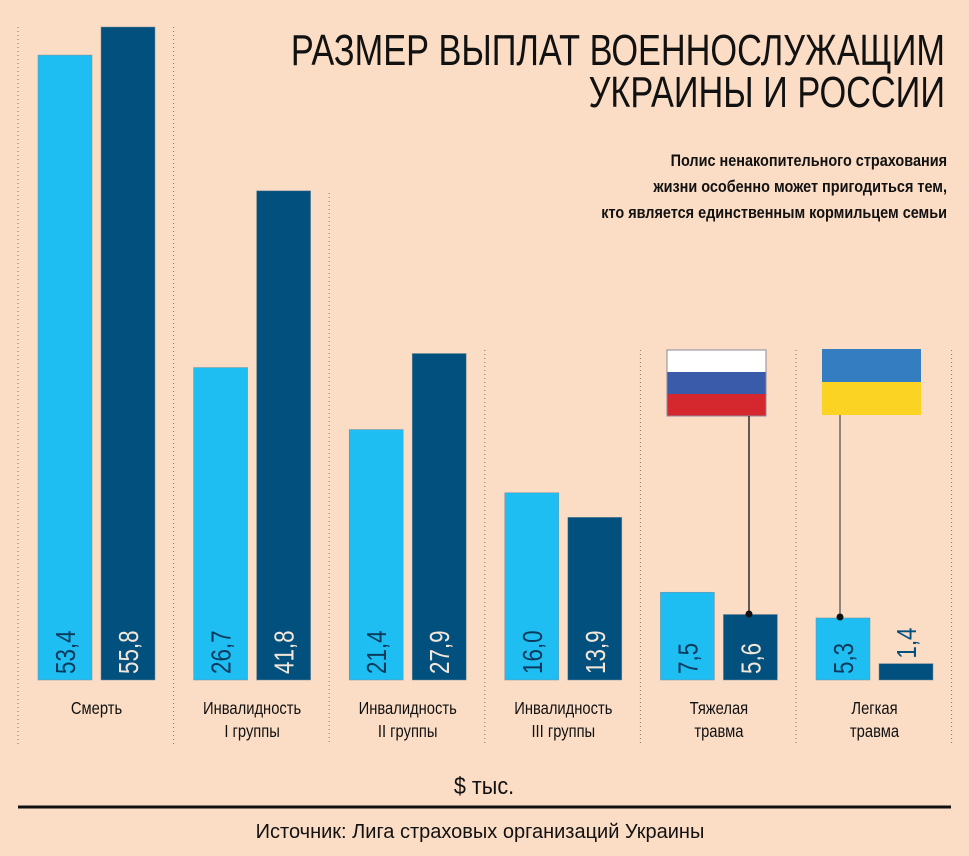 The height and width of the screenshot is (856, 969). What do you see at coordinates (799, 187) in the screenshot?
I see `subtitle-line-2: жизни особенно может пригодиться тем,` at bounding box center [799, 187].